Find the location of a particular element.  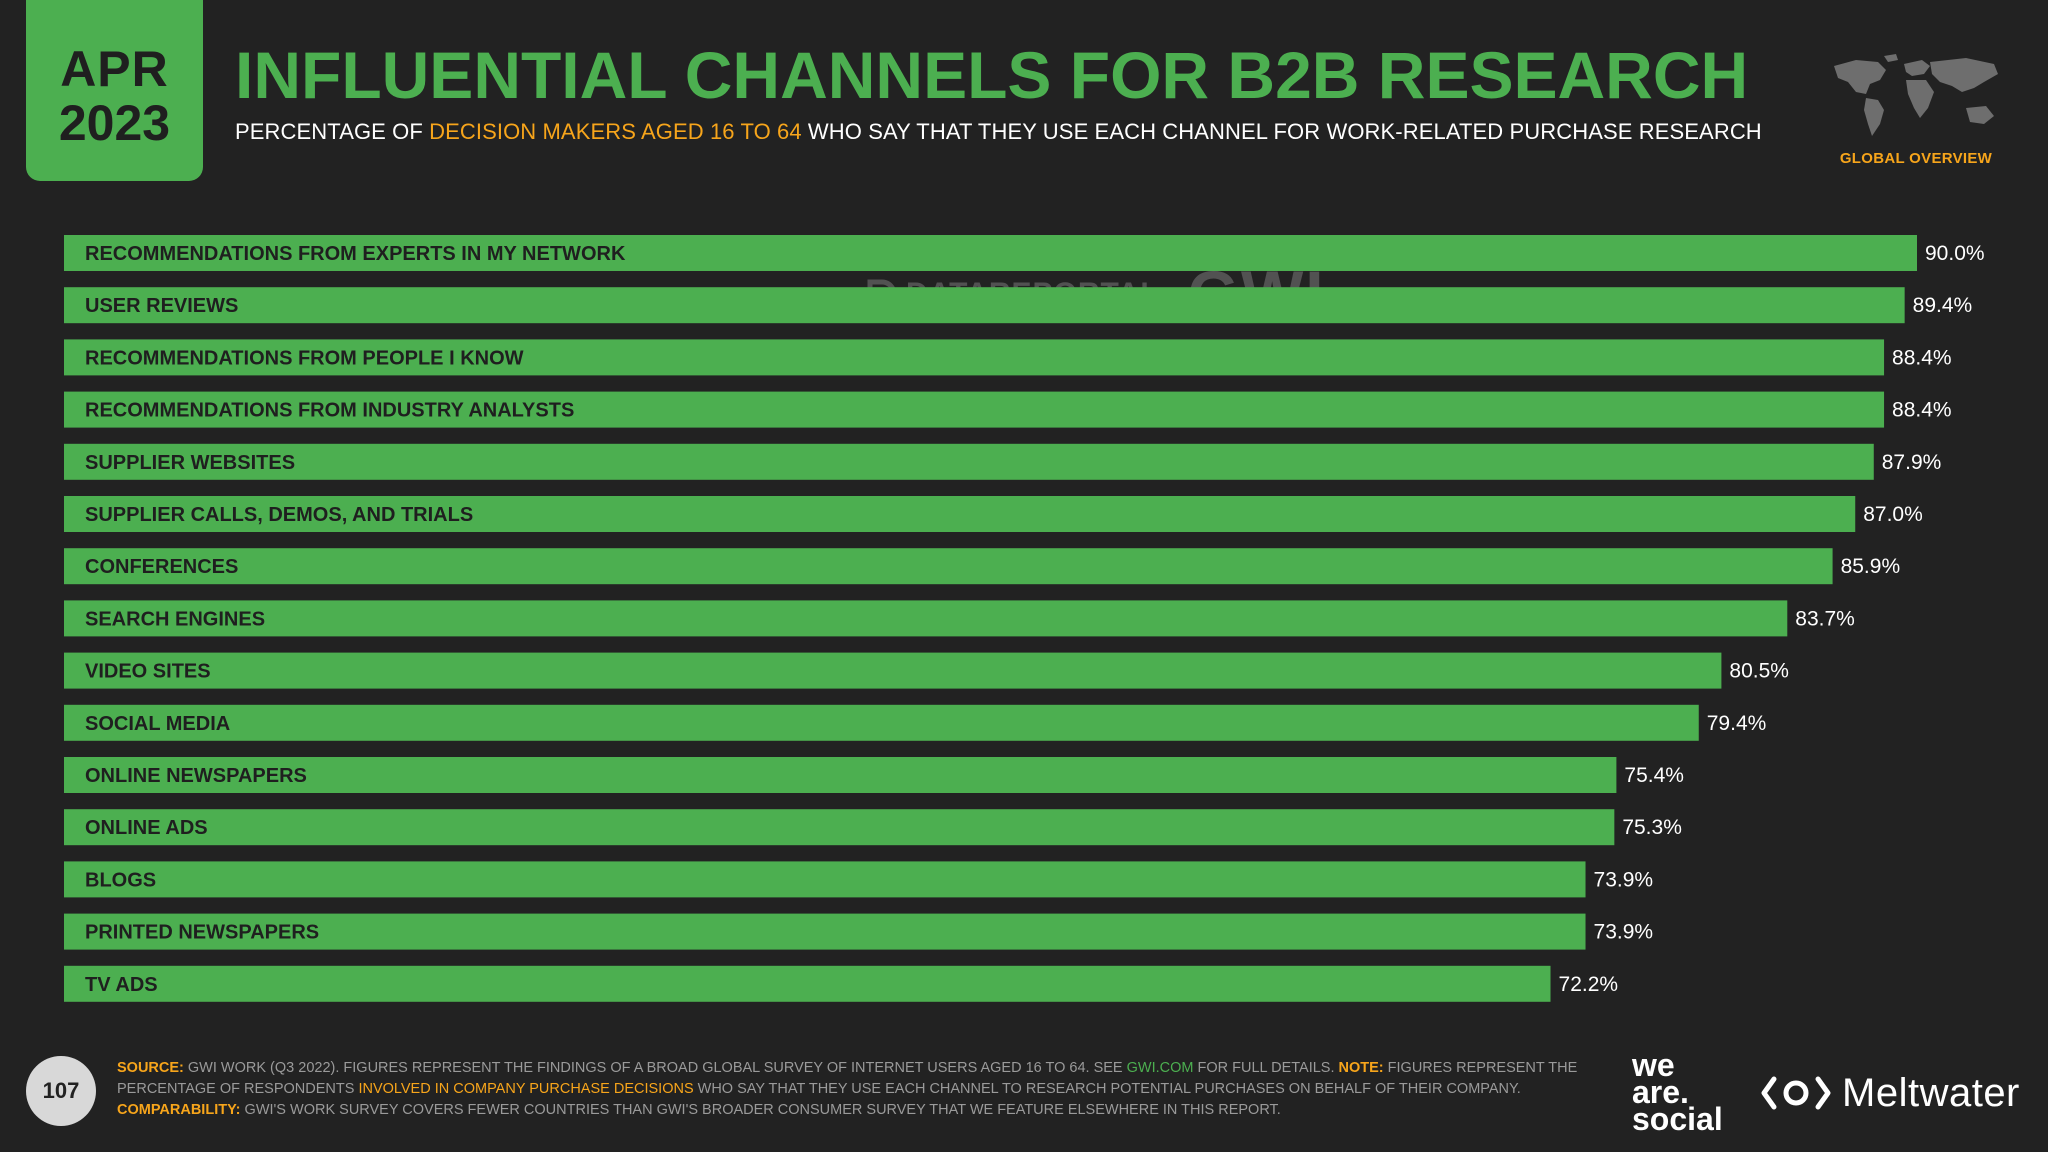

page-title: INFLUENTIAL CHANNELS FOR B2B RESEARCH is located at coordinates (992, 75).